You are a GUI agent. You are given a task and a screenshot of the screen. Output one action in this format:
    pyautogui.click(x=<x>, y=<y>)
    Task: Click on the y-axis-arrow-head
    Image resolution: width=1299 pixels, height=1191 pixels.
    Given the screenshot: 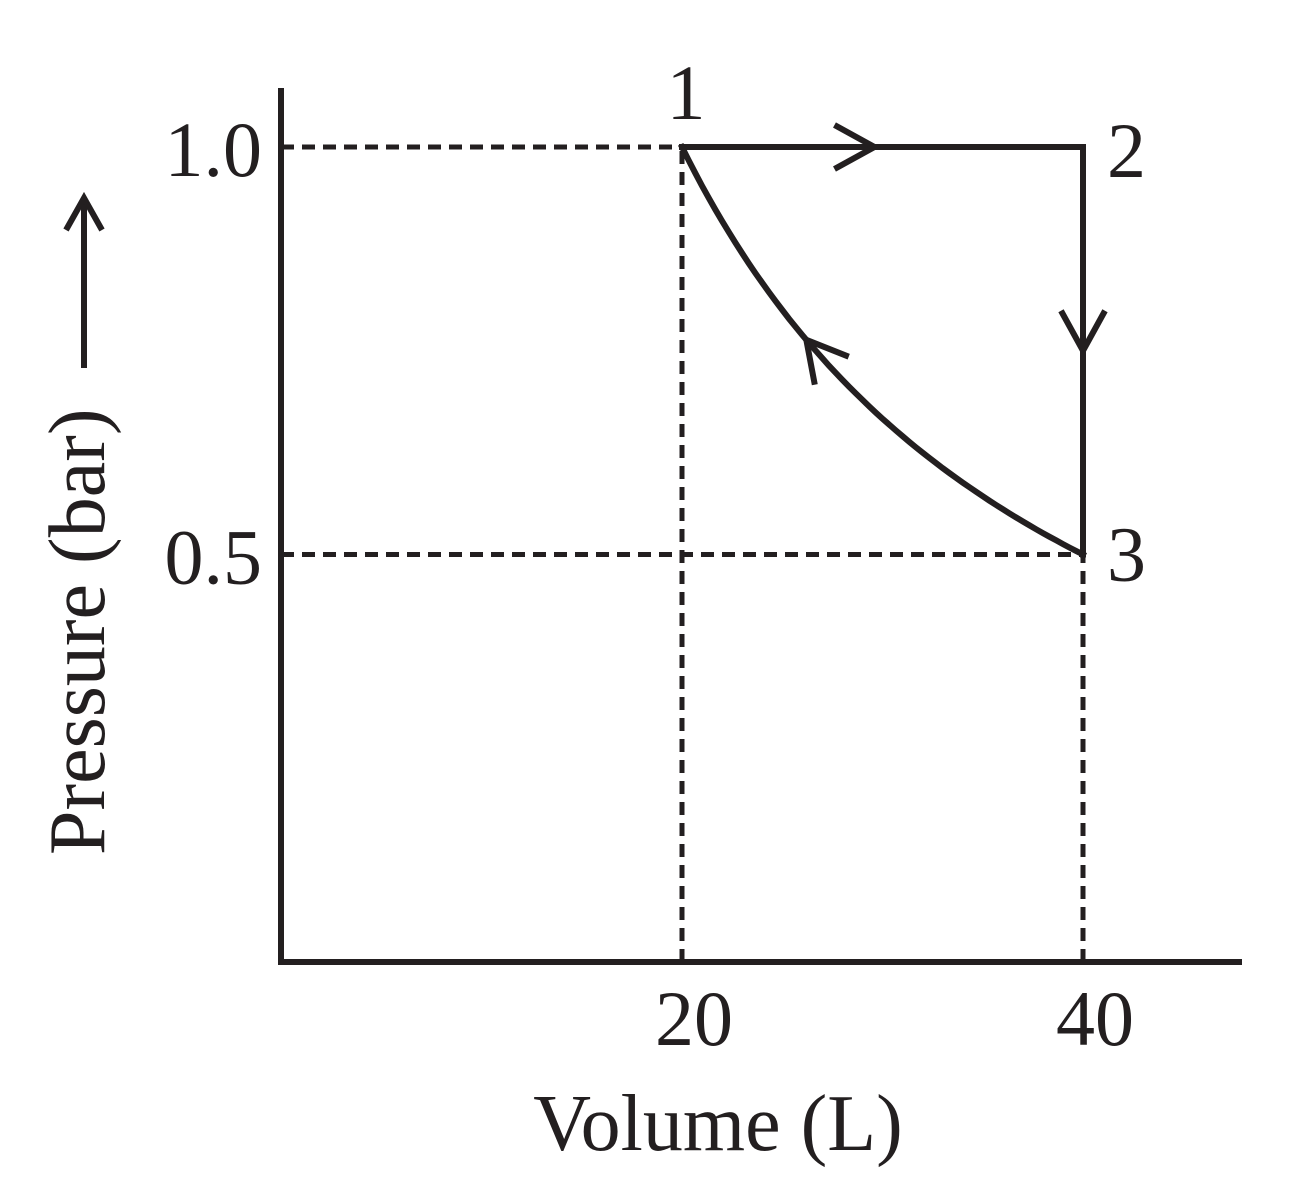 What is the action you would take?
    pyautogui.click(x=84, y=211)
    